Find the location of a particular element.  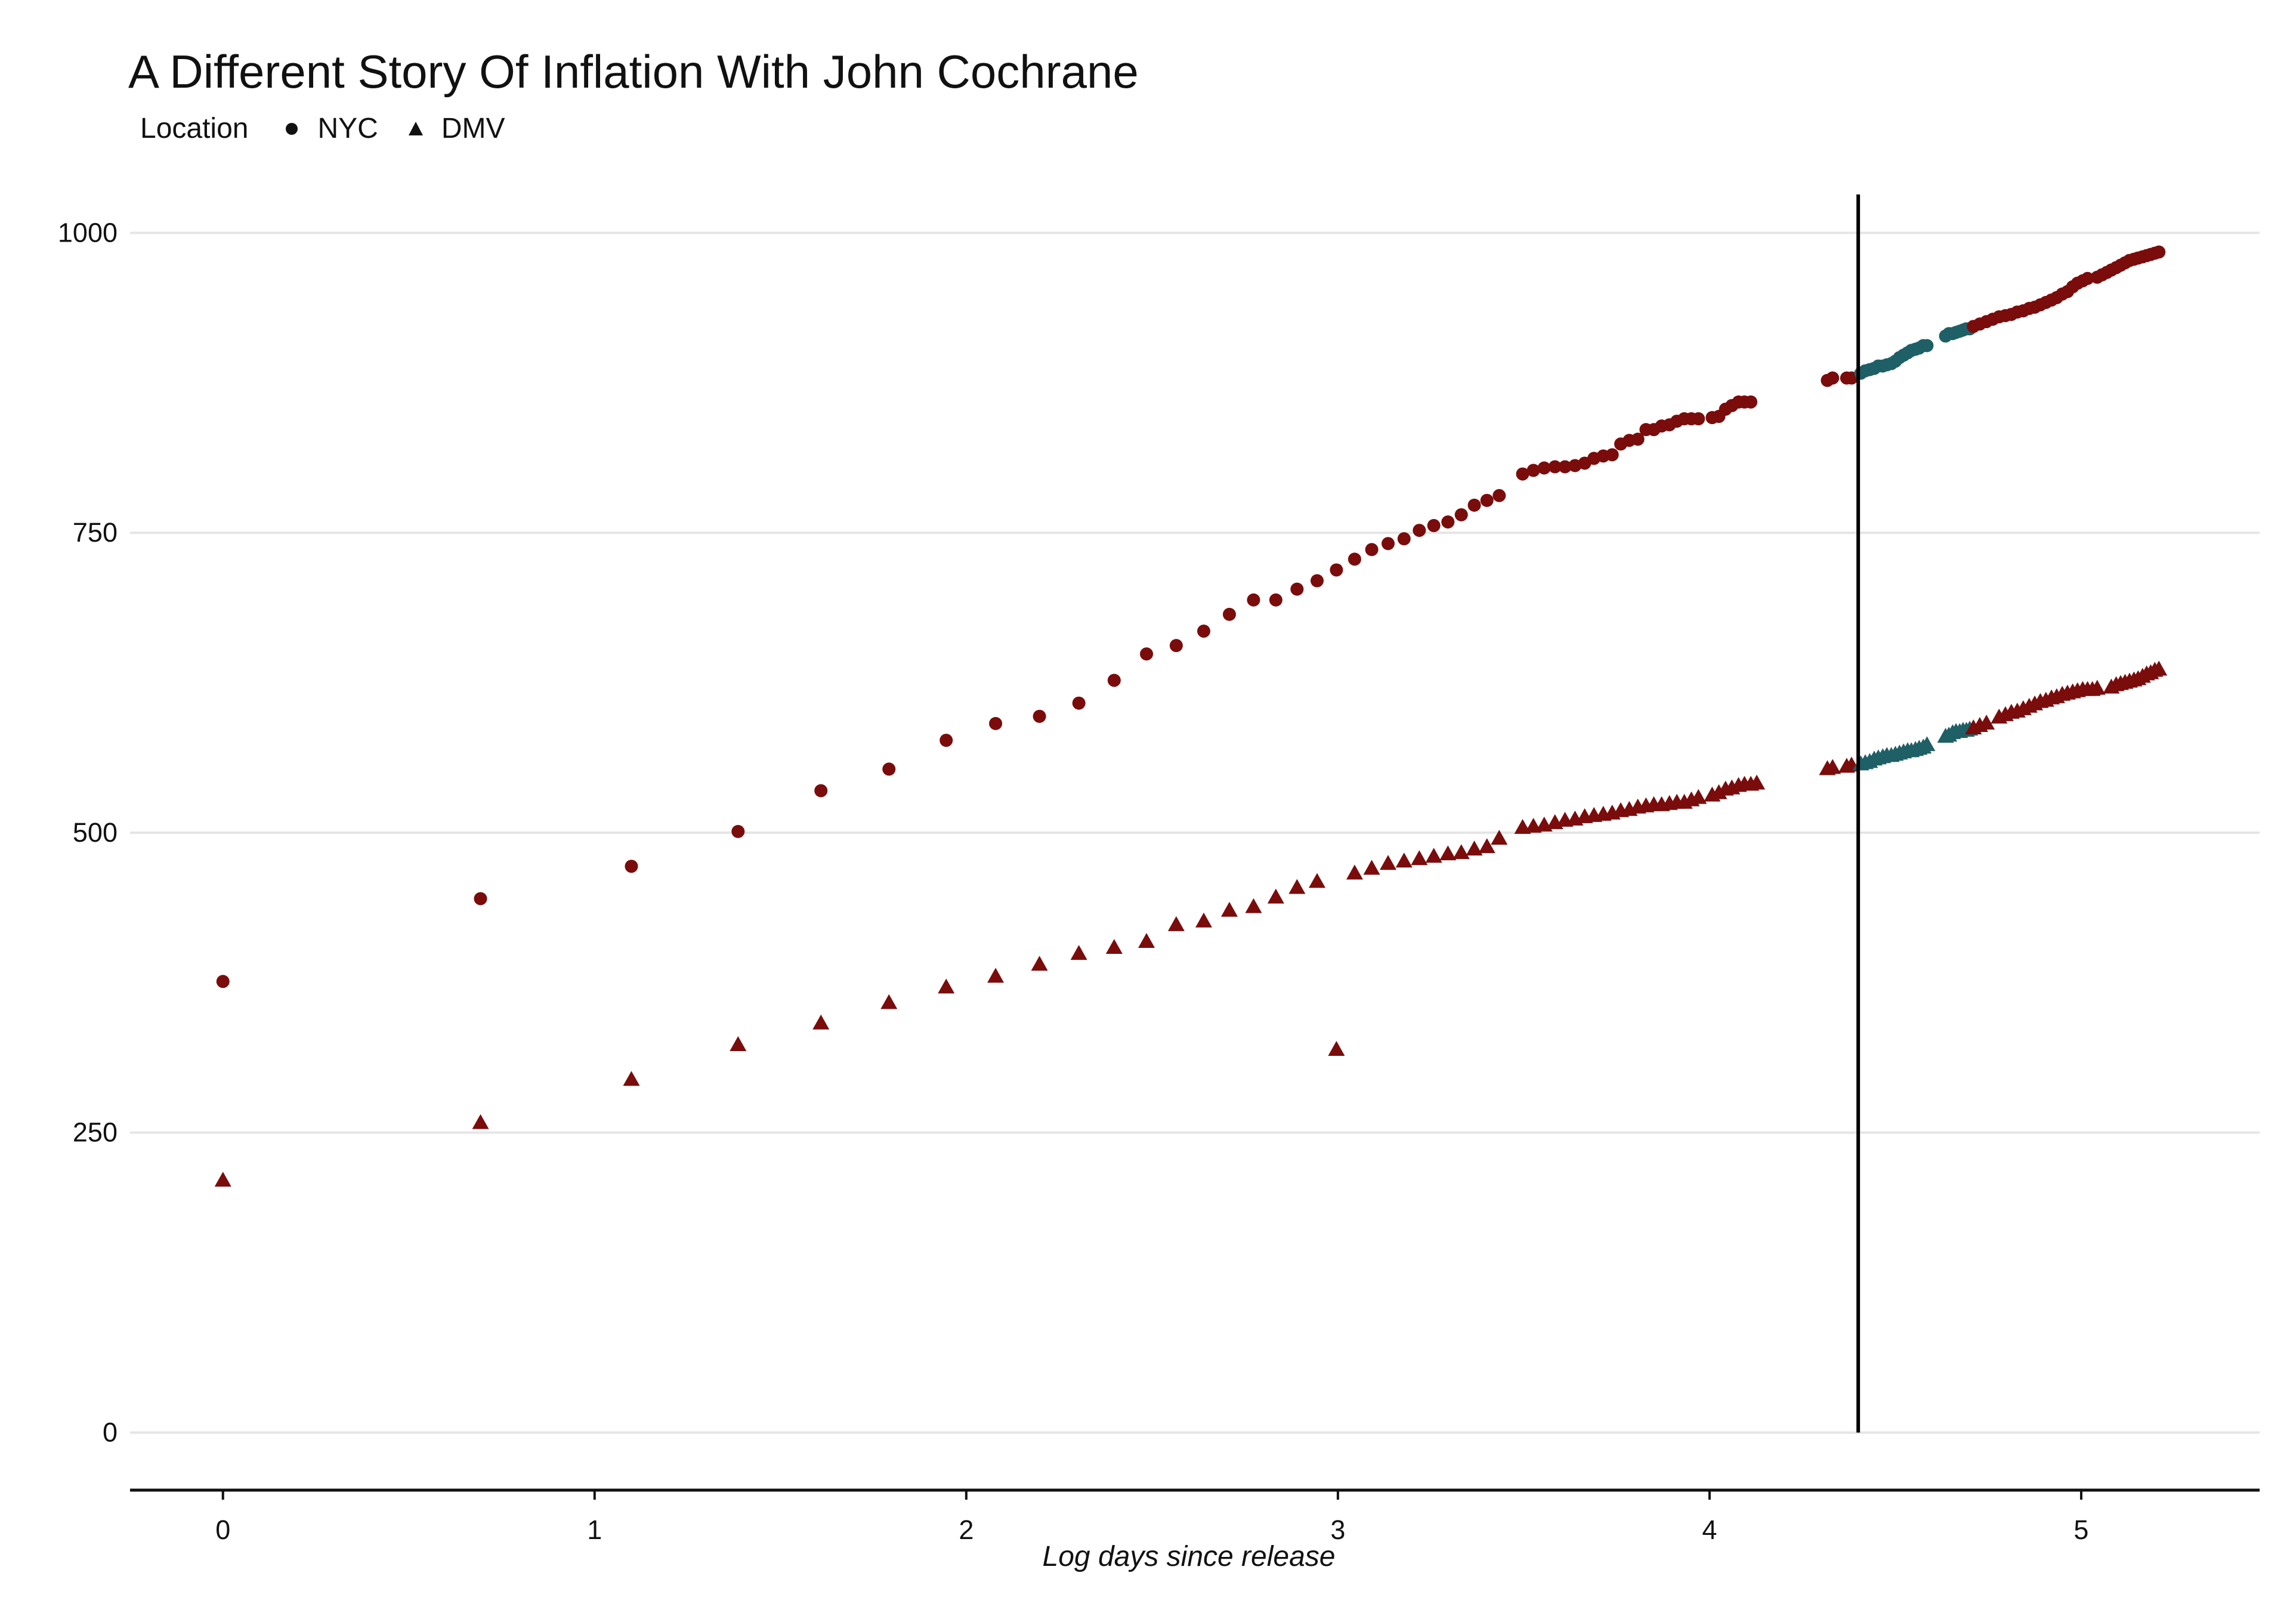

y-axis-ticks: 0 250 500 750 1000 is located at coordinates (88, 832).